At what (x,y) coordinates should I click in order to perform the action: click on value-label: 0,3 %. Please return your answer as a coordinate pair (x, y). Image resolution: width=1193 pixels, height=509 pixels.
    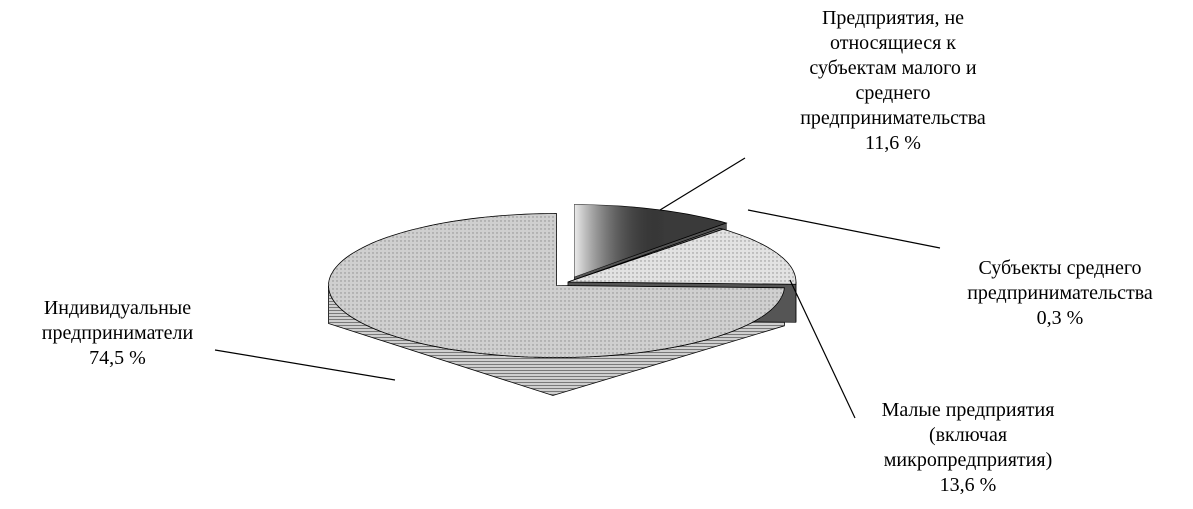
    Looking at the image, I should click on (1060, 318).